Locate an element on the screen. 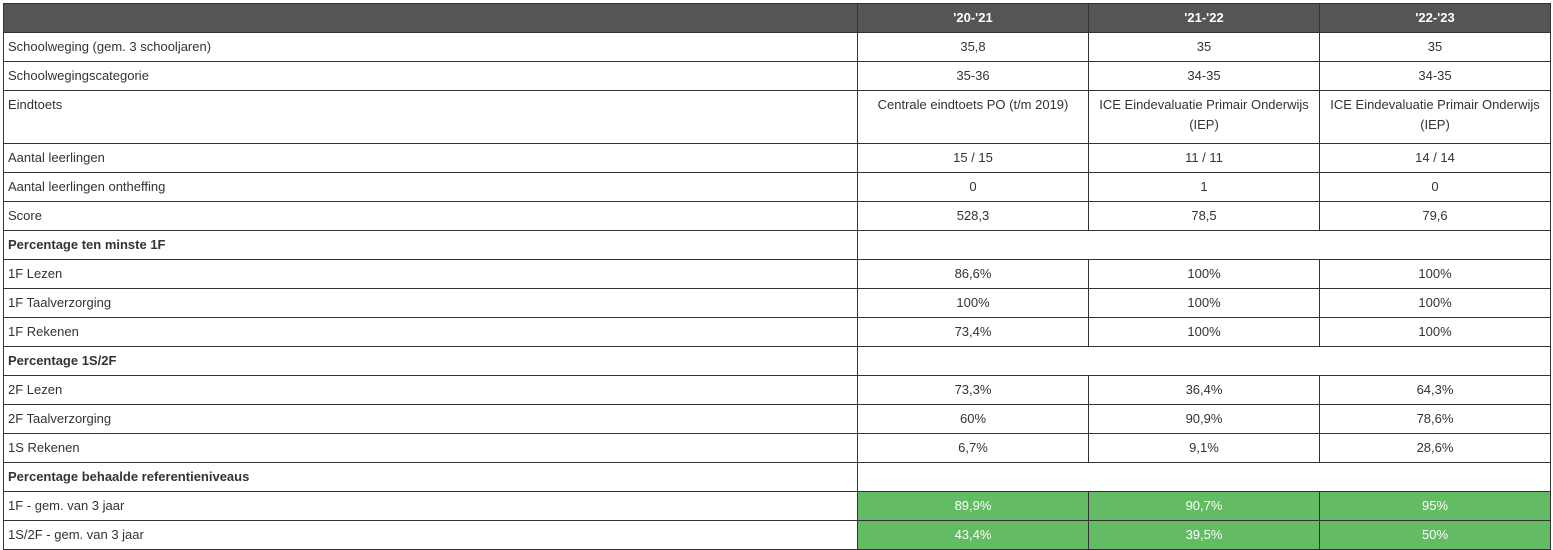 This screenshot has width=1553, height=550. row-label: 1F Rekenen is located at coordinates (430, 332).